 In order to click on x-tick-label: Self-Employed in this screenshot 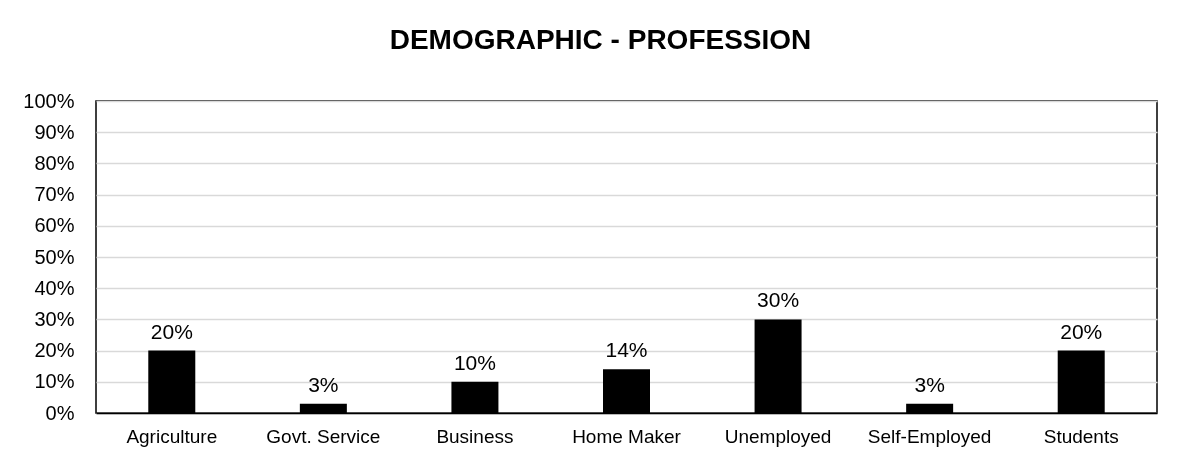, I will do `click(929, 436)`.